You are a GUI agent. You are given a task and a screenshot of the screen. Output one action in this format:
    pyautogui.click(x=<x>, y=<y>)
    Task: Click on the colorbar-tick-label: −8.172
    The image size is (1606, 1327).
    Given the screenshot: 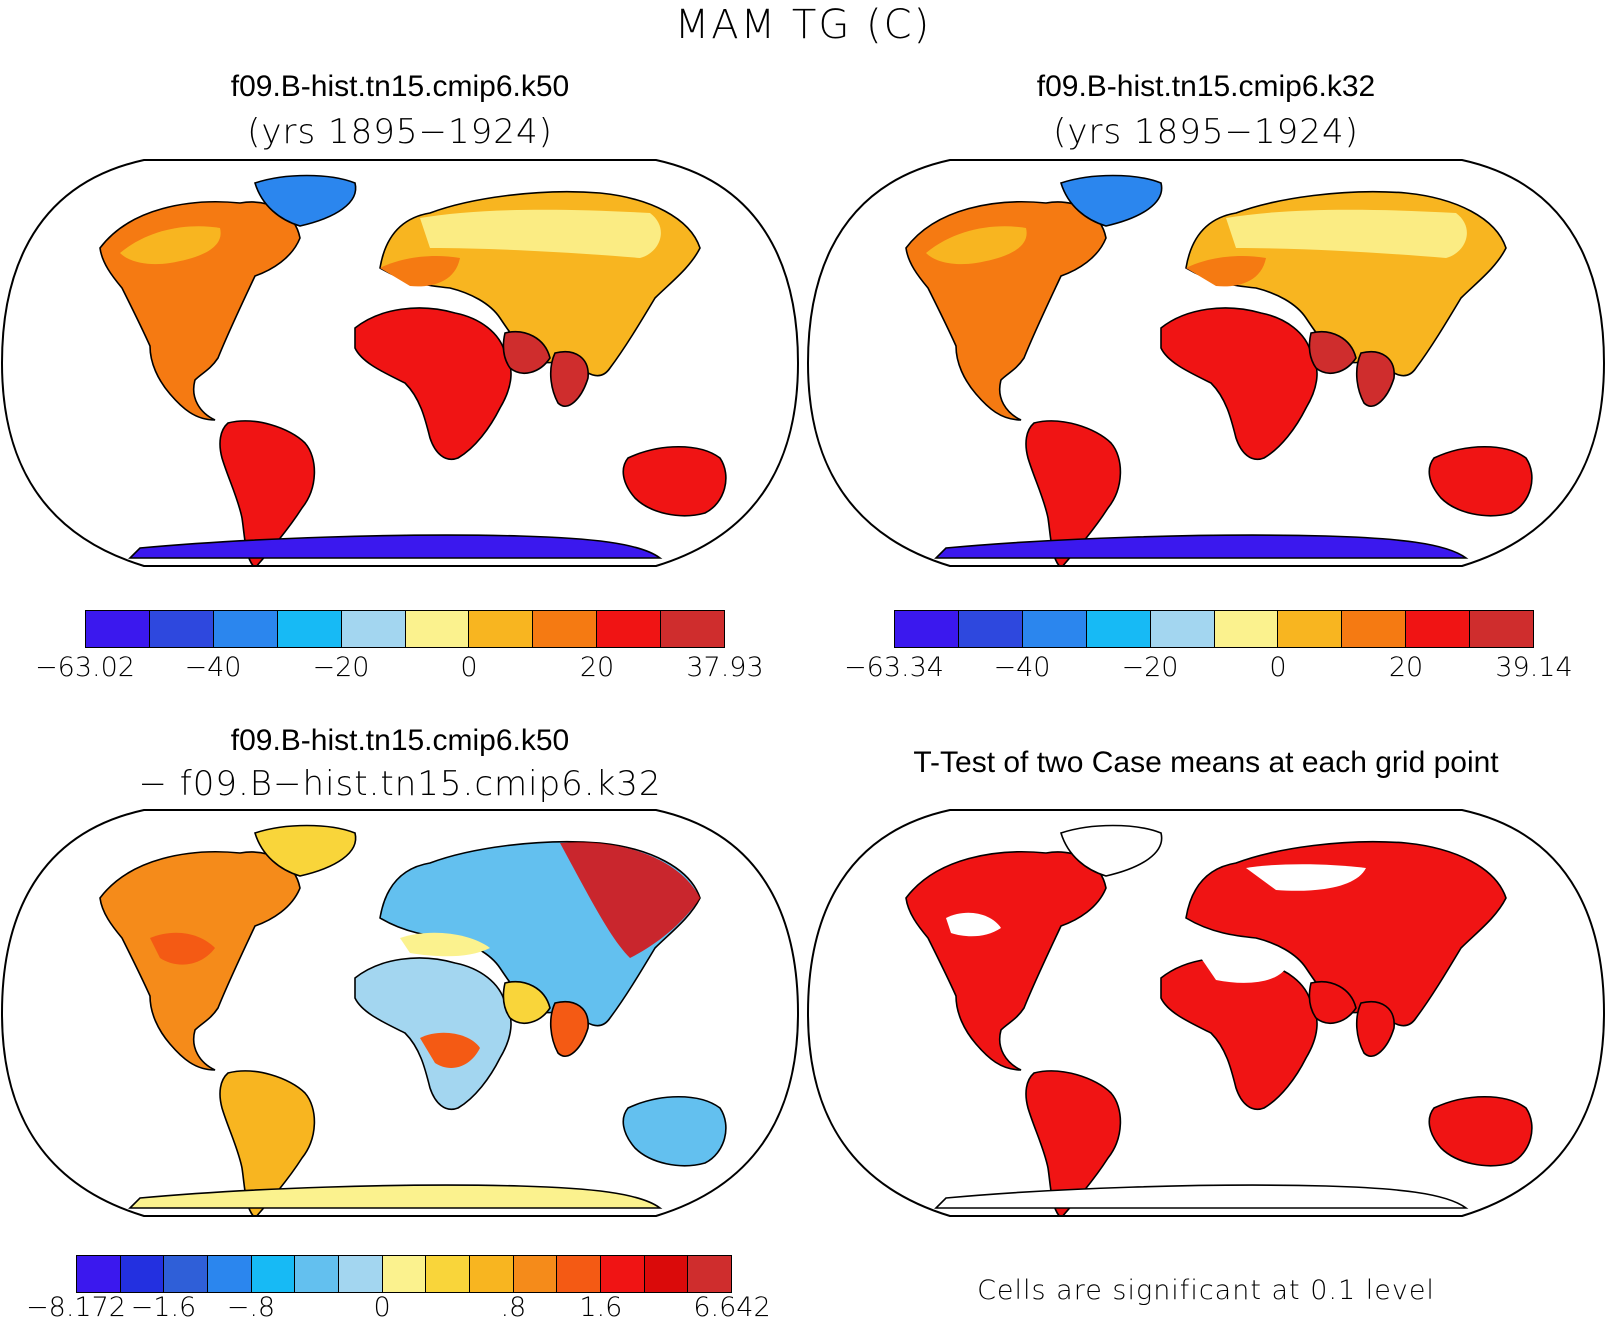 What is the action you would take?
    pyautogui.click(x=76, y=1307)
    